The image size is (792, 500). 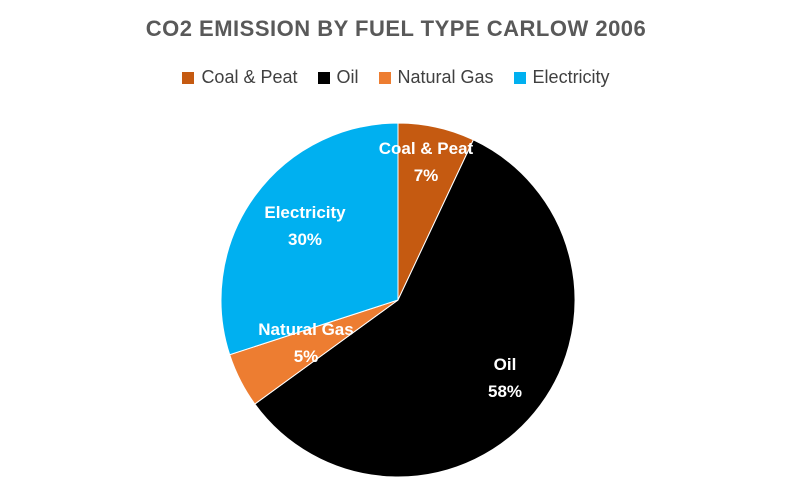 What do you see at coordinates (249, 77) in the screenshot?
I see `legend-label-coal-peat: Coal & Peat` at bounding box center [249, 77].